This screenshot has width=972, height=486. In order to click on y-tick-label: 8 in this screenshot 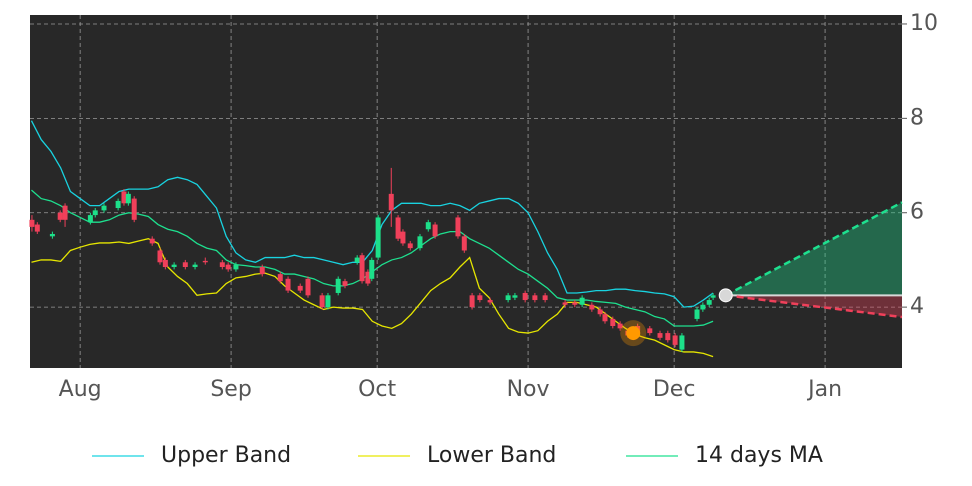, I will do `click(917, 117)`.